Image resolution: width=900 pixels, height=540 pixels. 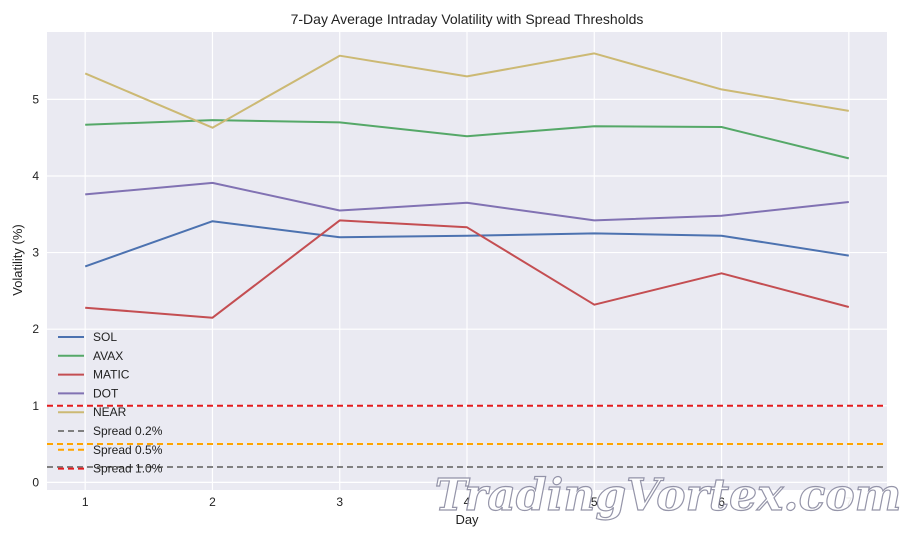 I want to click on threshold-lines, so click(x=467, y=436).